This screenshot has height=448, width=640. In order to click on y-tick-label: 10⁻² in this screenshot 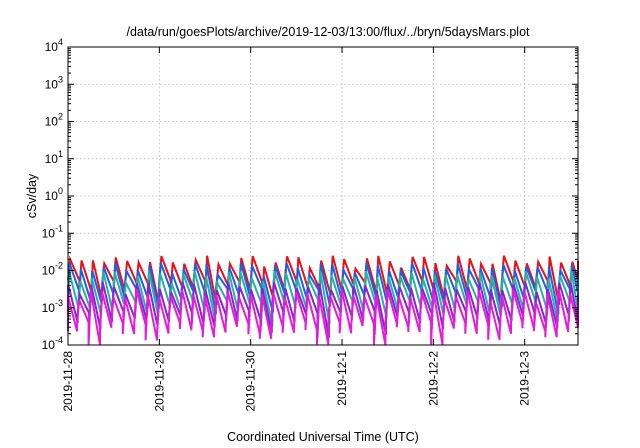, I will do `click(52, 269)`.